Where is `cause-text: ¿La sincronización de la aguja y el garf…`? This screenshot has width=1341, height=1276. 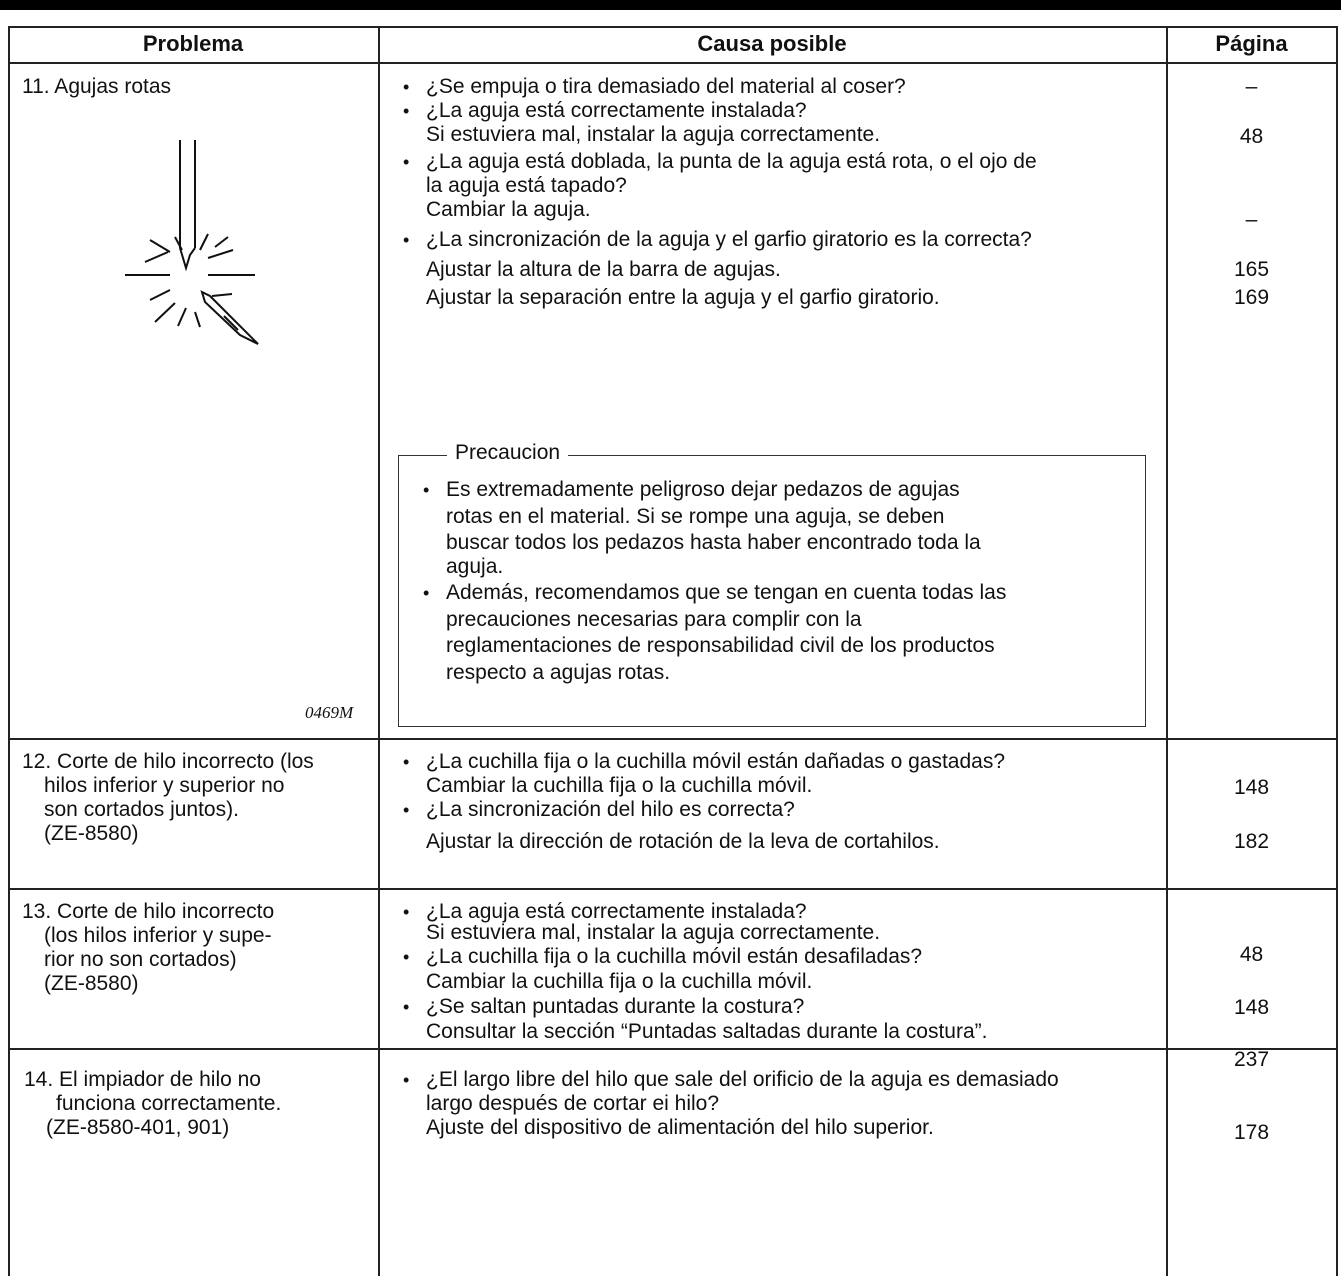
cause-text: ¿La sincronización de la aguja y el garf… is located at coordinates (729, 239).